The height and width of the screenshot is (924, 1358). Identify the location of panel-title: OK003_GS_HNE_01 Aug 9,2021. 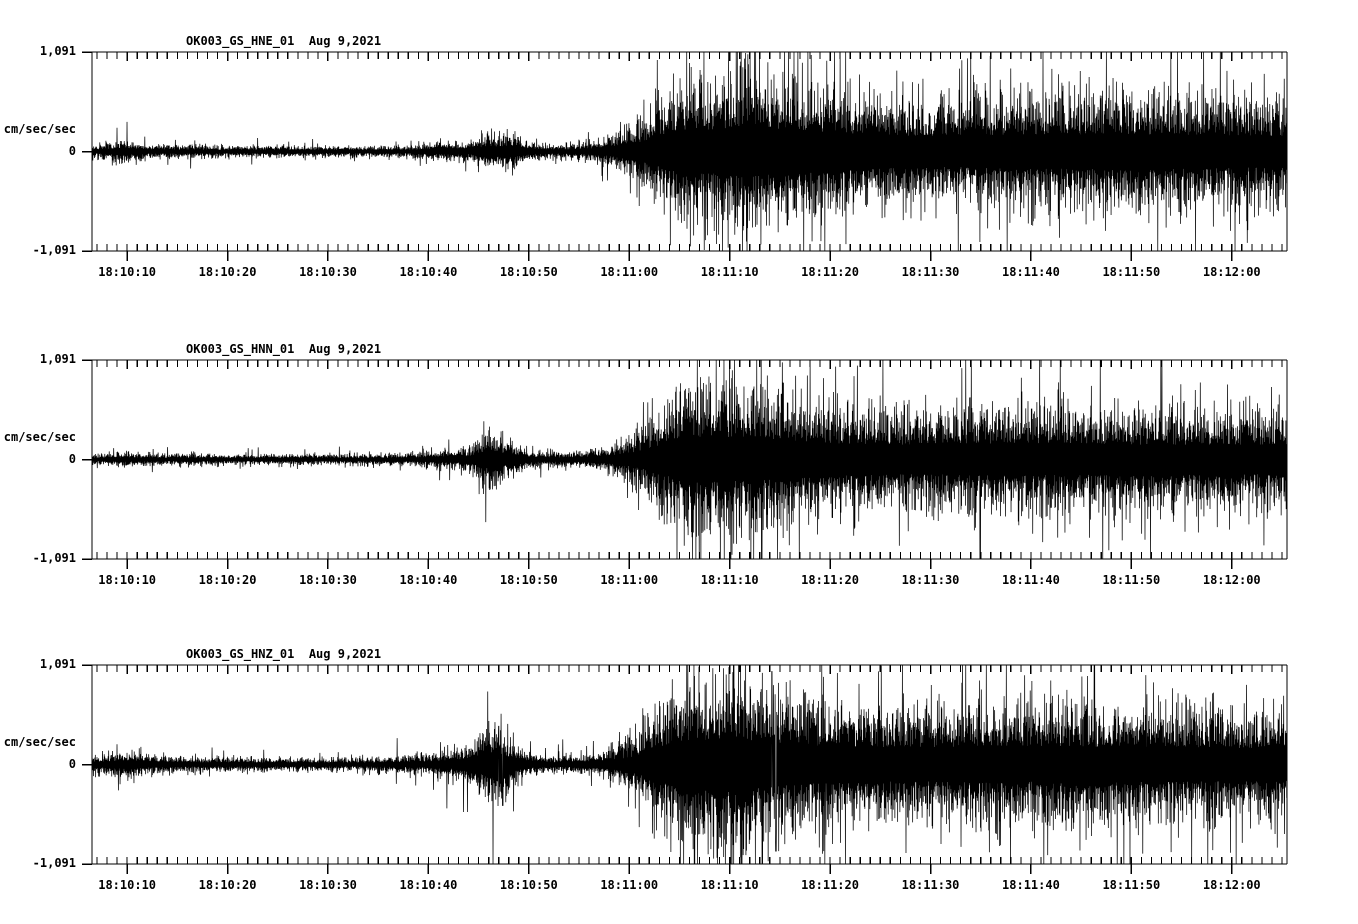
(284, 41).